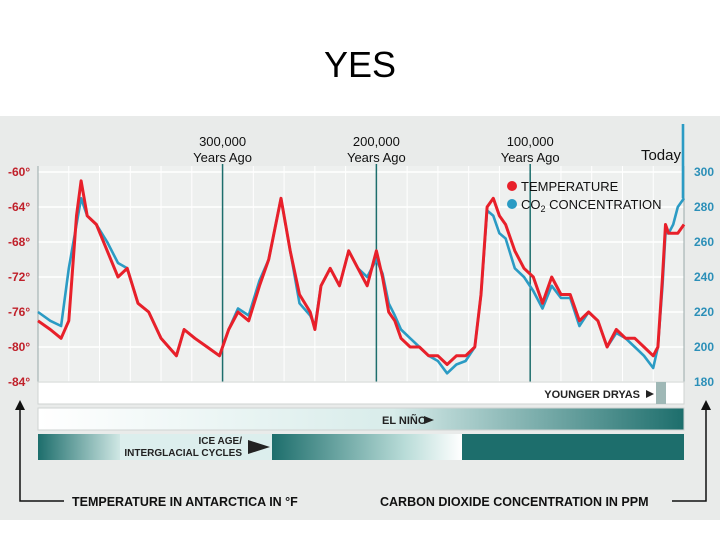  I want to click on left-tick-label: -80°, so click(19, 347).